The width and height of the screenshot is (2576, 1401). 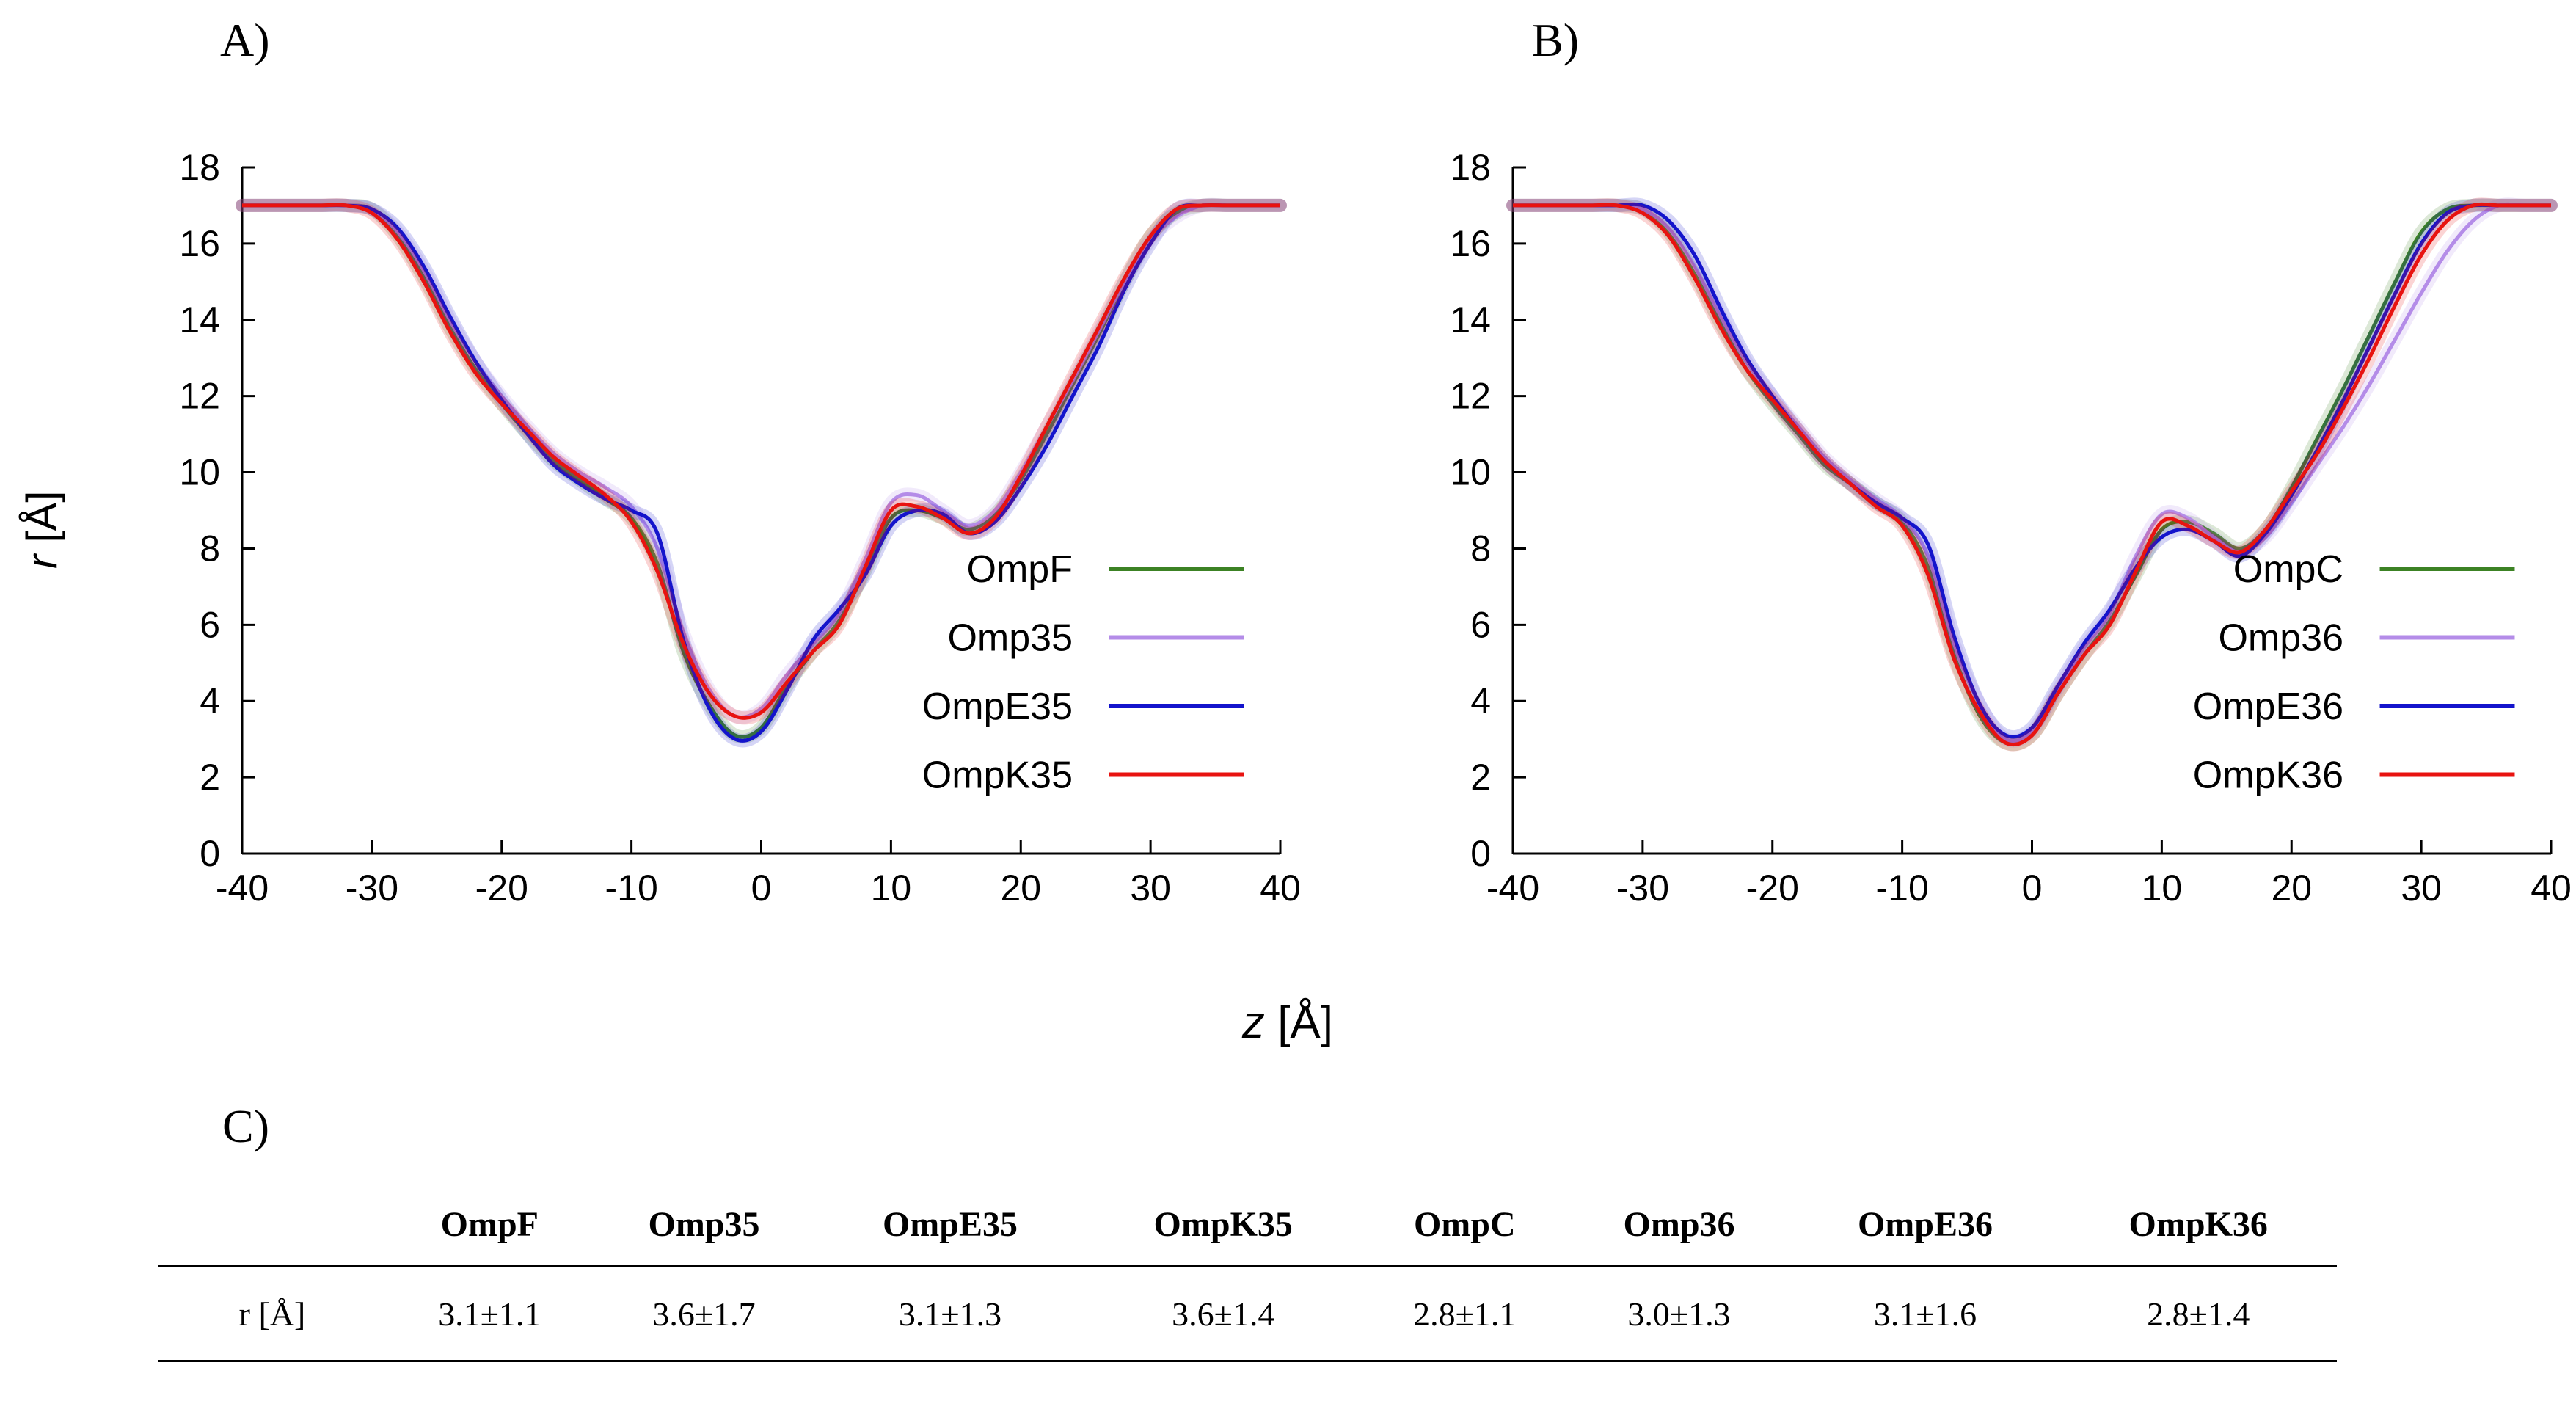 I want to click on table-header-omp36: Omp36, so click(x=1679, y=1225).